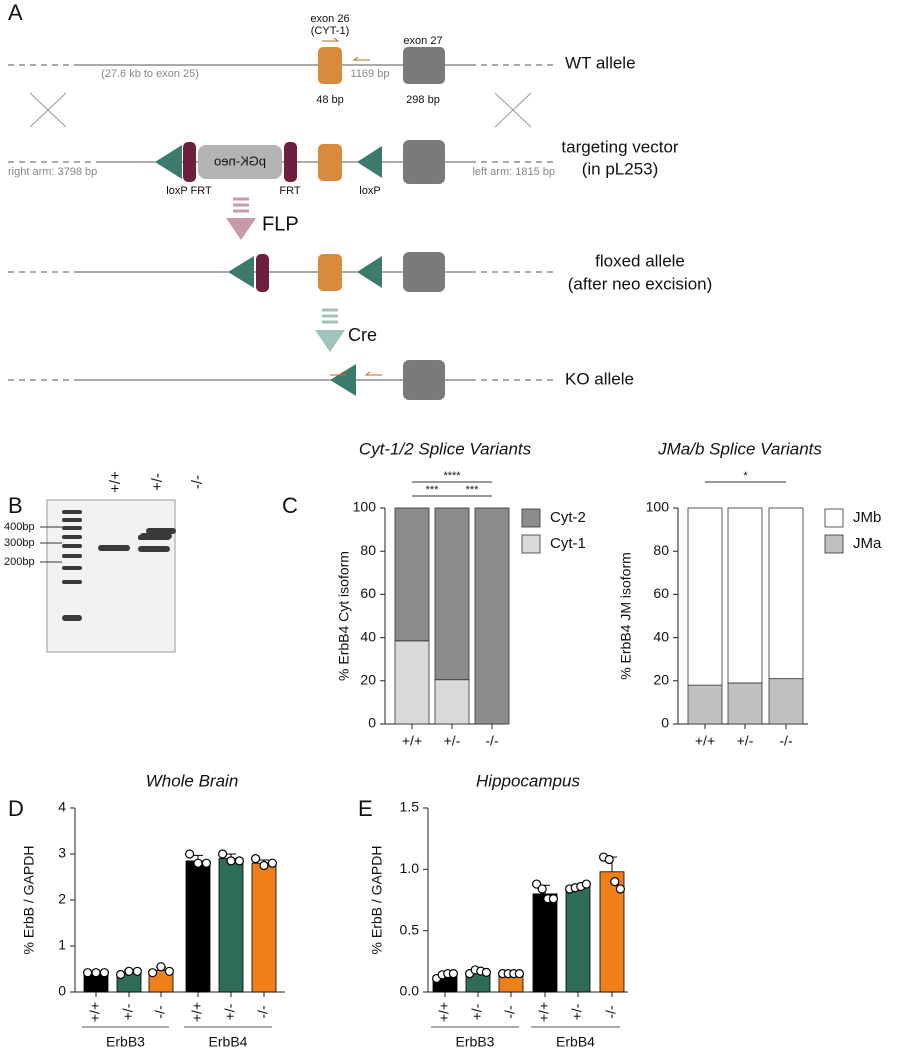 This screenshot has width=908, height=1050. Describe the element at coordinates (568, 517) in the screenshot. I see `legend-label: Cyt-2` at that location.